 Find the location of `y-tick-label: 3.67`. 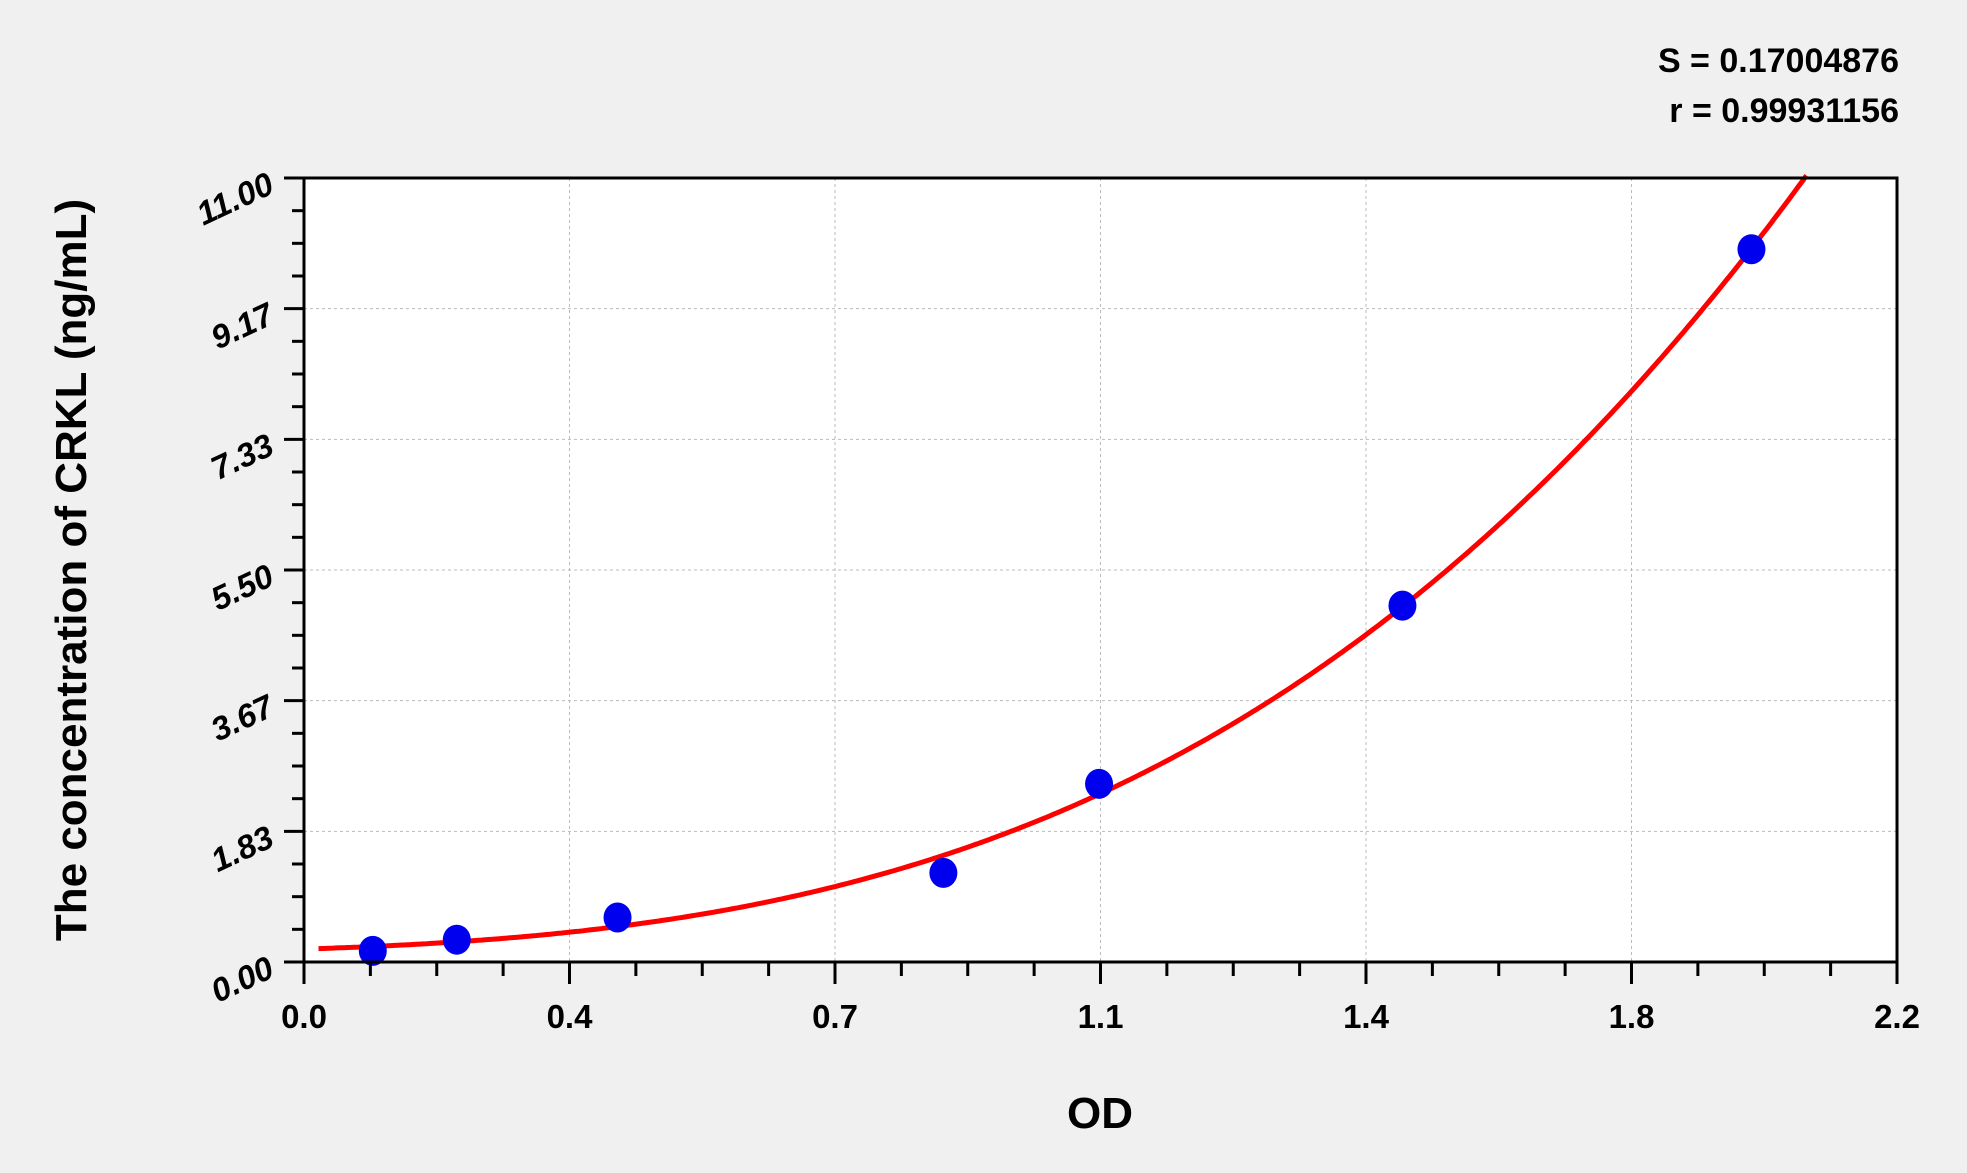

y-tick-label: 3.67 is located at coordinates (242, 717).